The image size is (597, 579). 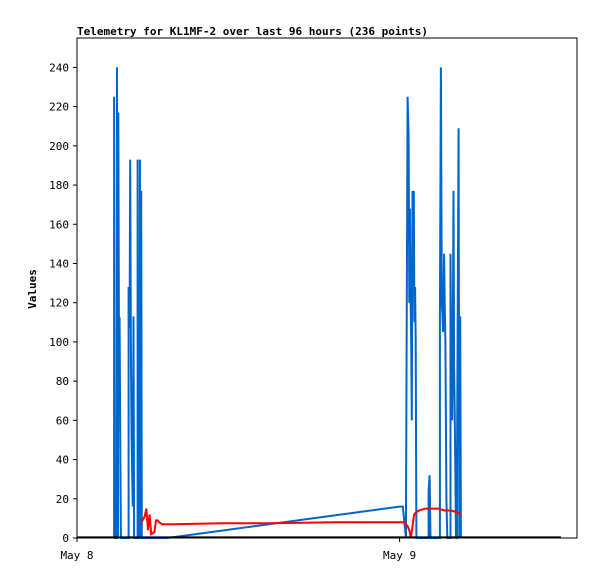 What do you see at coordinates (32, 289) in the screenshot?
I see `y-axis-label: Values` at bounding box center [32, 289].